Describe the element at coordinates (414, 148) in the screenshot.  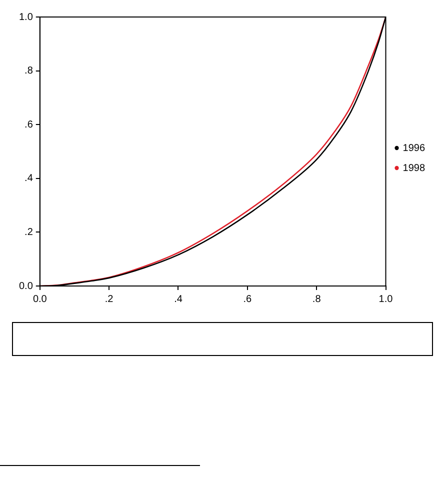
I see `legend-label: 1996` at that location.